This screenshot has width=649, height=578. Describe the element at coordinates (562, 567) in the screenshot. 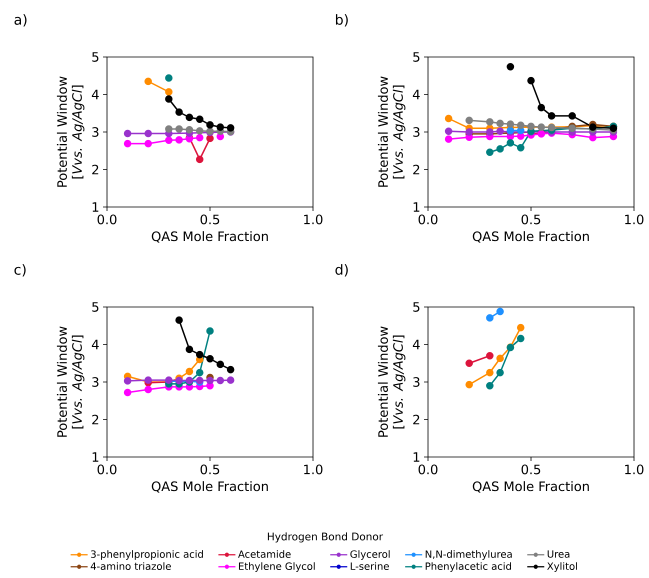

I see `legend-label: Xylitol` at that location.